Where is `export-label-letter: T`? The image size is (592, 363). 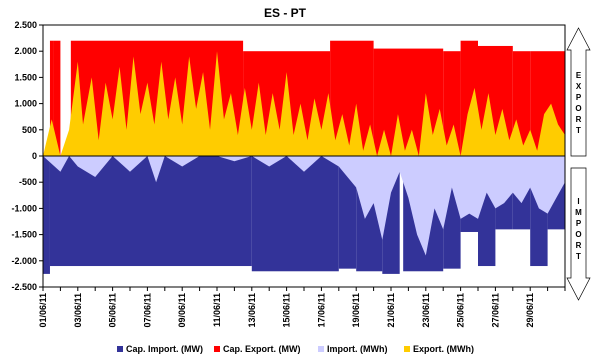 export-label-letter: T is located at coordinates (578, 130).